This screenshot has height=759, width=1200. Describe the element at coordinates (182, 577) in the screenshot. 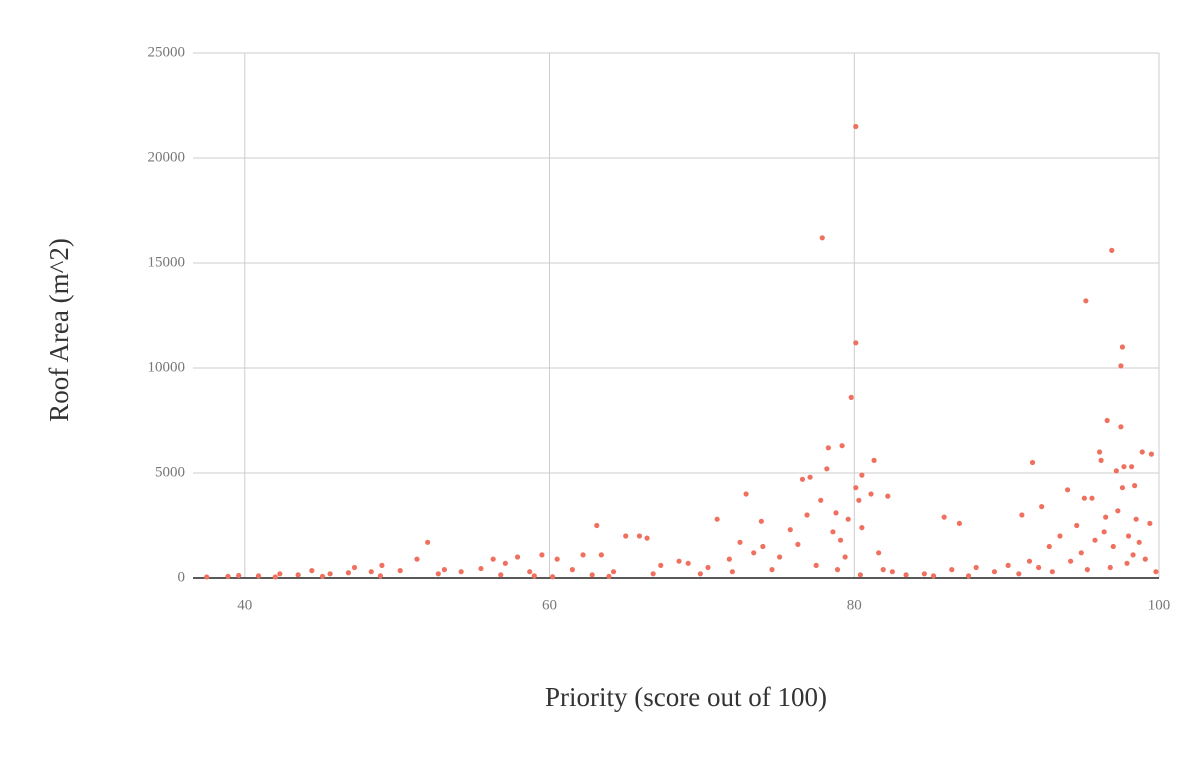

I see `y-tick-label: 0` at that location.